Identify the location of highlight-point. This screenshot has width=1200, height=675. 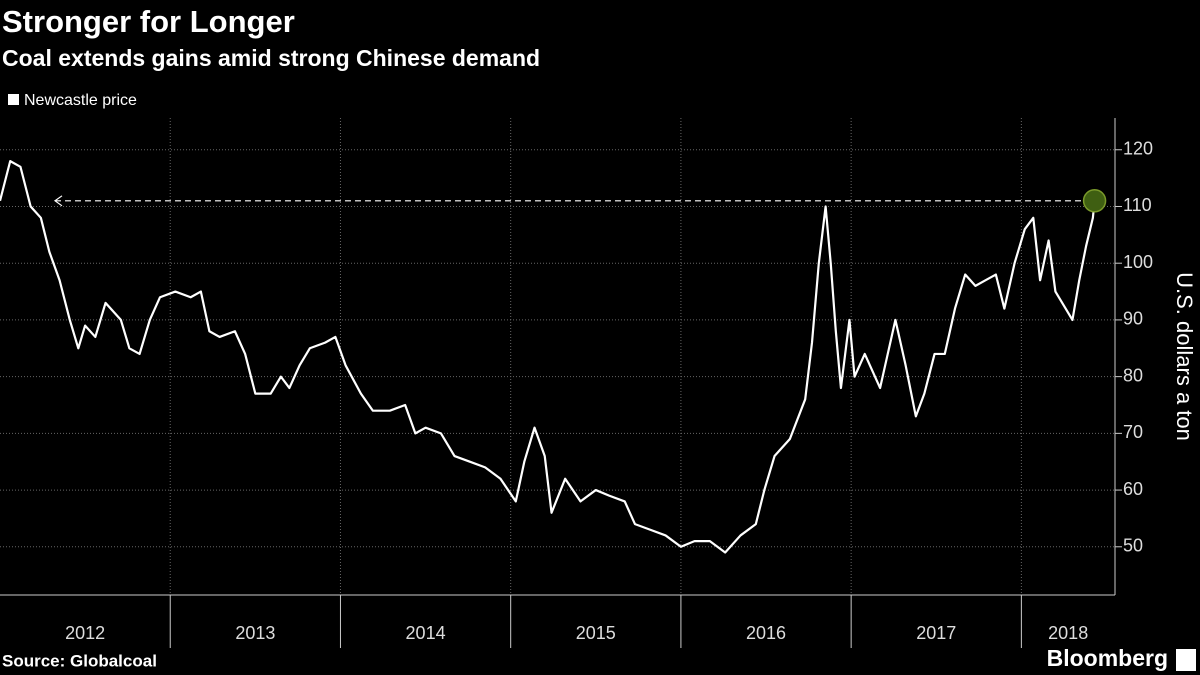
(1094, 201).